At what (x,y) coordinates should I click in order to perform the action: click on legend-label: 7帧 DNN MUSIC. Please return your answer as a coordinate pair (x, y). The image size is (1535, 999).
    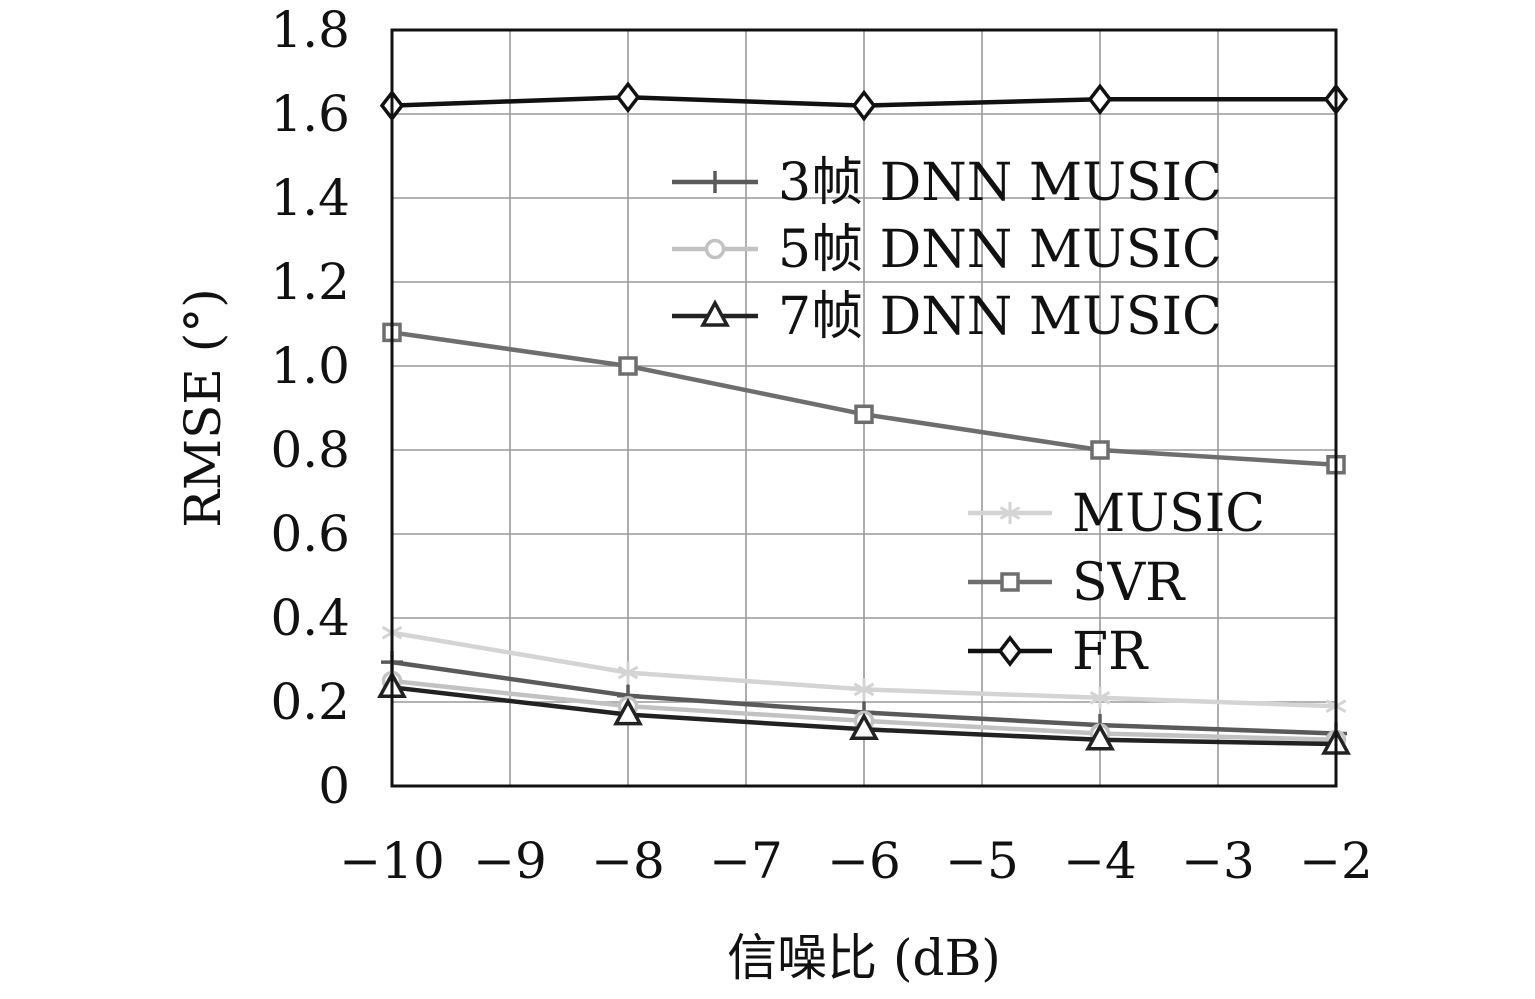
    Looking at the image, I should click on (1000, 317).